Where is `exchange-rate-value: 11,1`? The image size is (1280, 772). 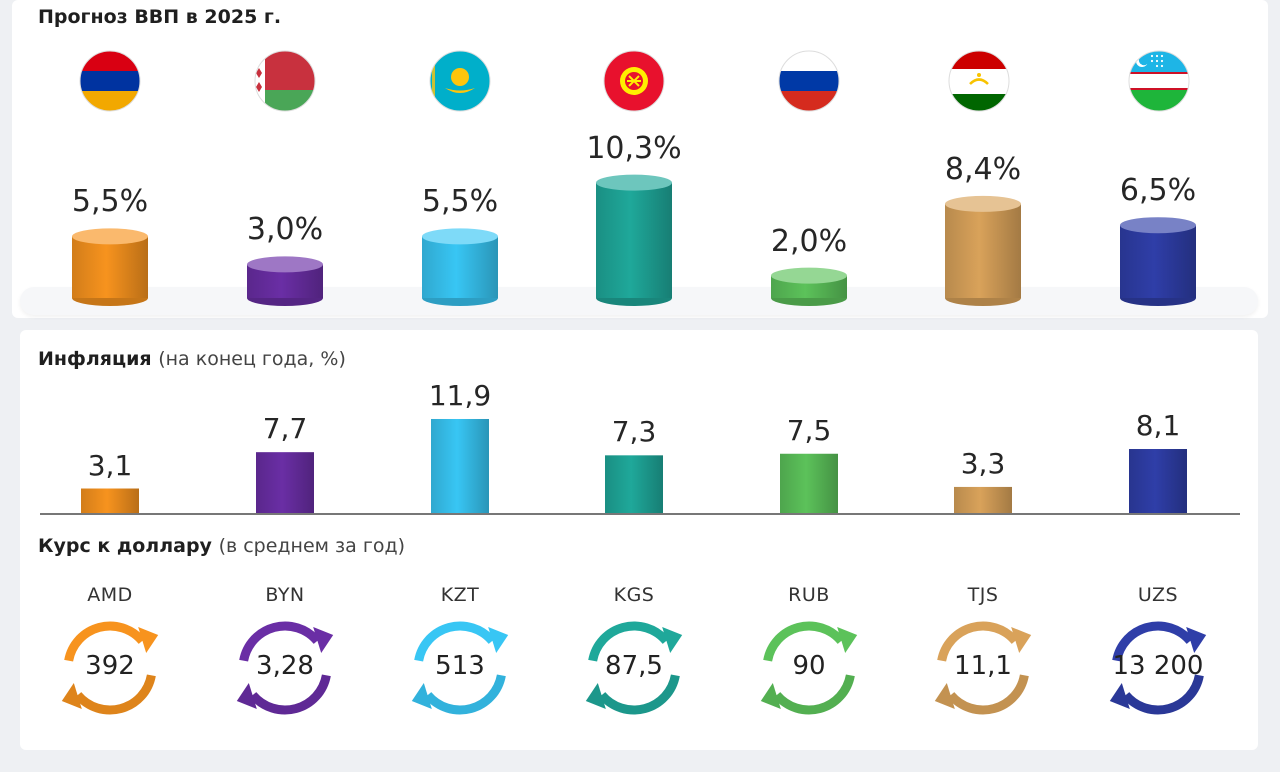 exchange-rate-value: 11,1 is located at coordinates (983, 666).